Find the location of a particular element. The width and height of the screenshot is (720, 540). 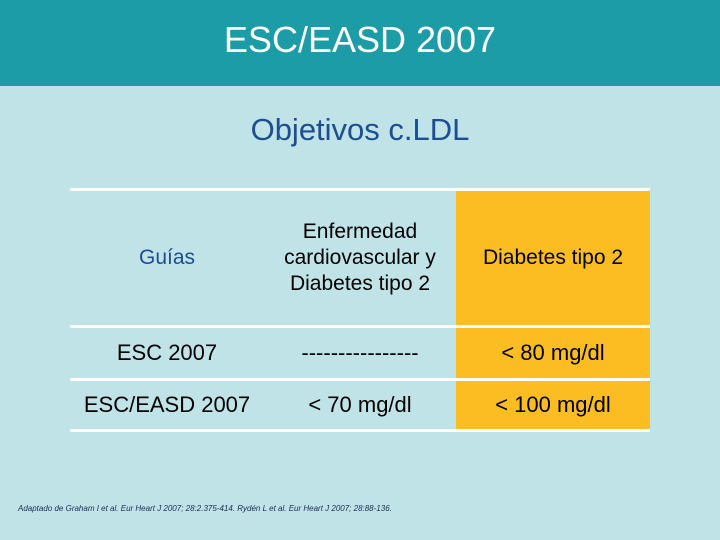

slide-title: ESC/EASD 2007 is located at coordinates (360, 39).